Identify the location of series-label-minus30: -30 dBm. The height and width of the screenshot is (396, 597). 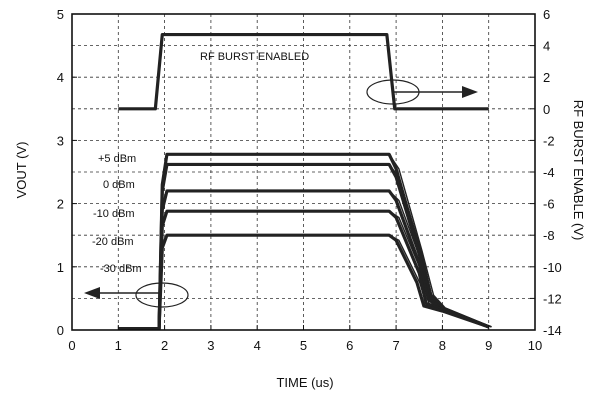
(121, 269).